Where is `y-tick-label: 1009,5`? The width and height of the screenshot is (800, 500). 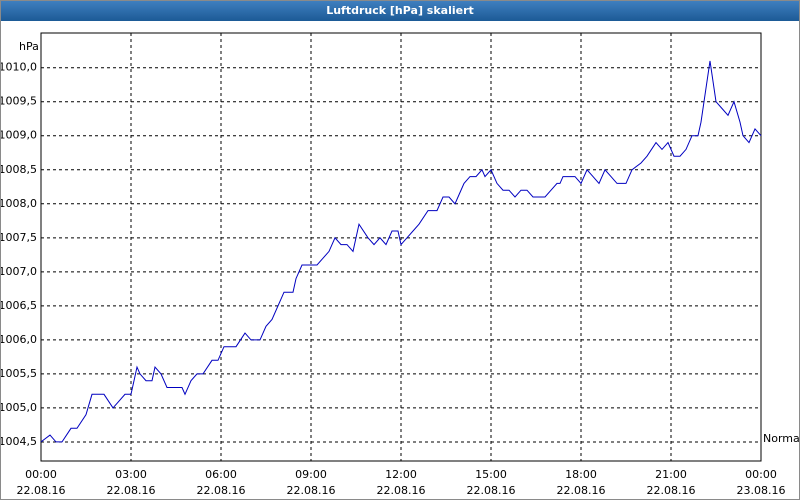
y-tick-label: 1009,5 is located at coordinates (19, 101).